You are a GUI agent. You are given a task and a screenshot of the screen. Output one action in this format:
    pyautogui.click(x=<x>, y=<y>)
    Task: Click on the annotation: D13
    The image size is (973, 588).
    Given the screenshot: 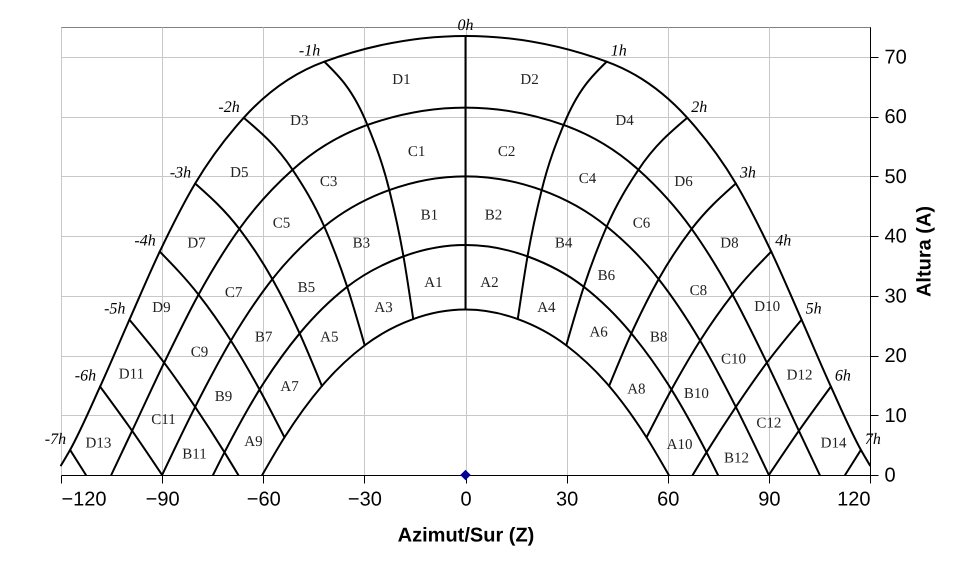 What is the action you would take?
    pyautogui.click(x=98, y=444)
    